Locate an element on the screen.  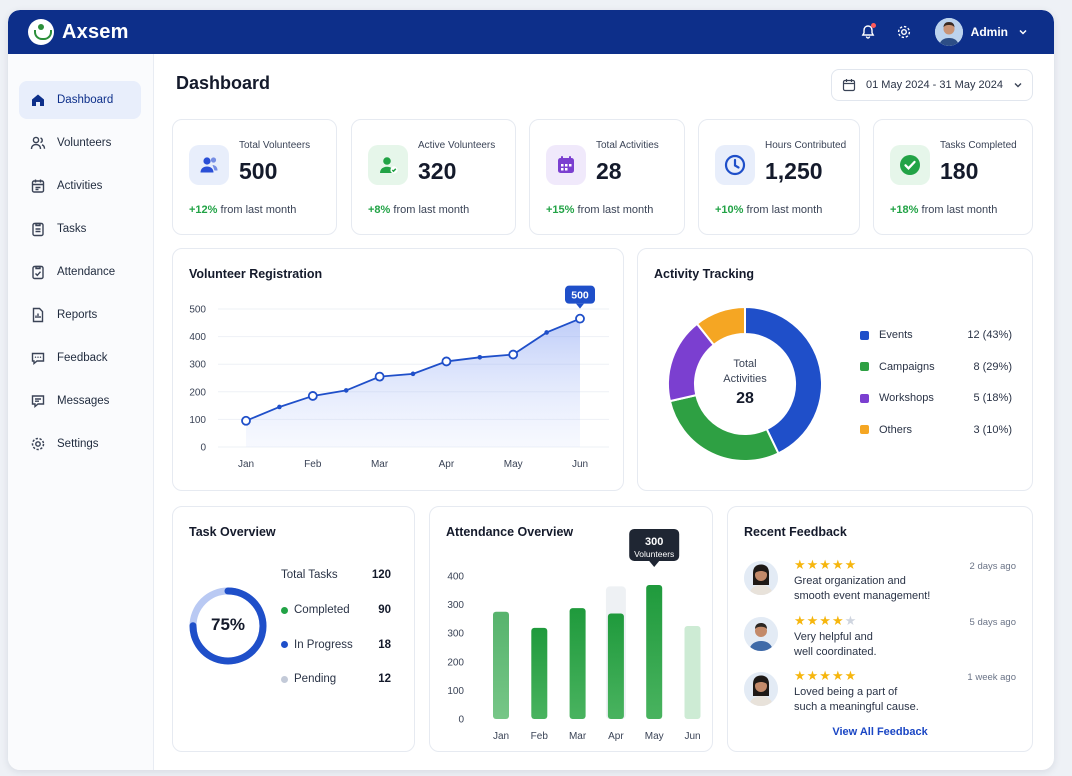
donut-center-value: 28 is located at coordinates (745, 398).